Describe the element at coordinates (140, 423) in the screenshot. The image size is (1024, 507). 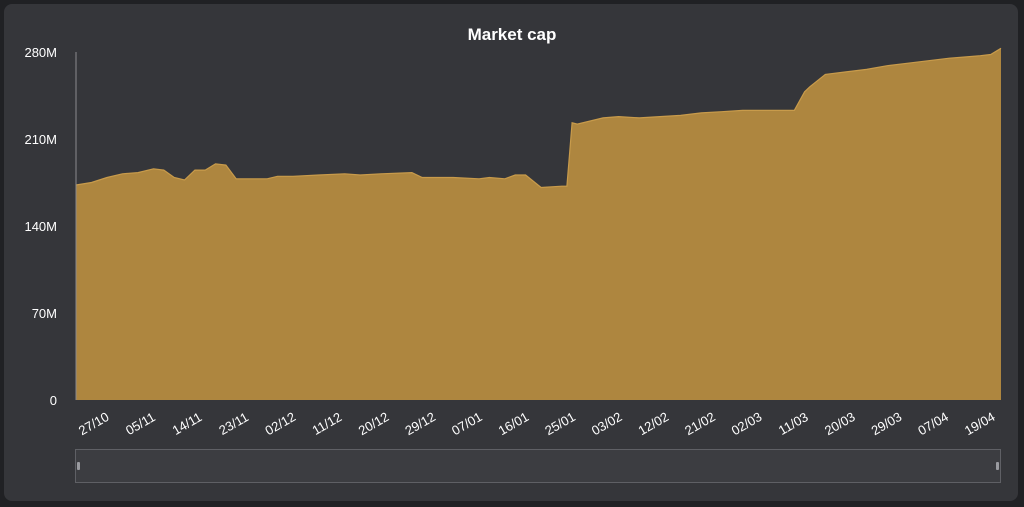
I see `x-tick-label: 05/11` at that location.